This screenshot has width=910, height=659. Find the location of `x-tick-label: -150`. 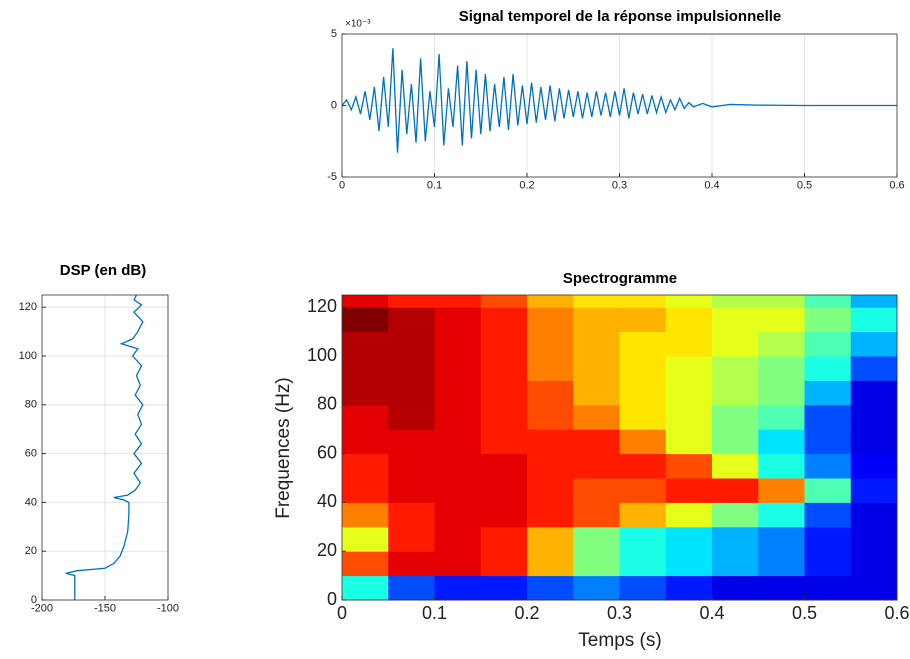

x-tick-label: -150 is located at coordinates (105, 609).